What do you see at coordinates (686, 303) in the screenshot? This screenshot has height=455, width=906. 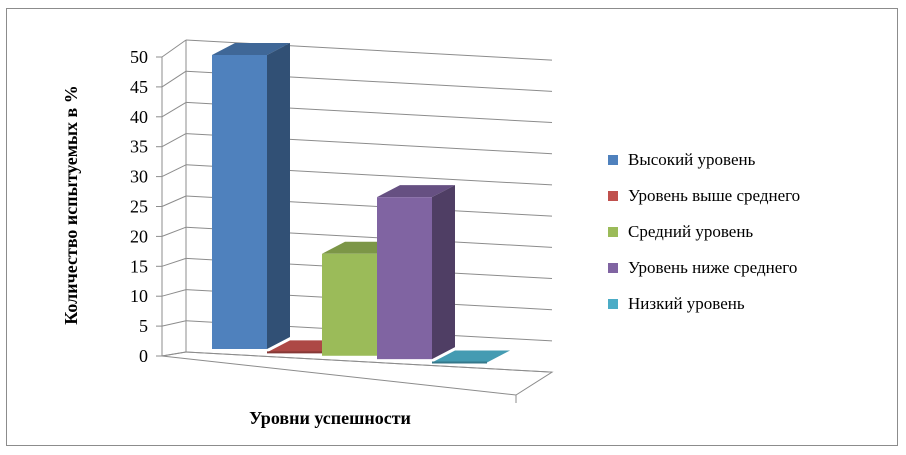 I see `legend-label-4: Низкий уровень` at bounding box center [686, 303].